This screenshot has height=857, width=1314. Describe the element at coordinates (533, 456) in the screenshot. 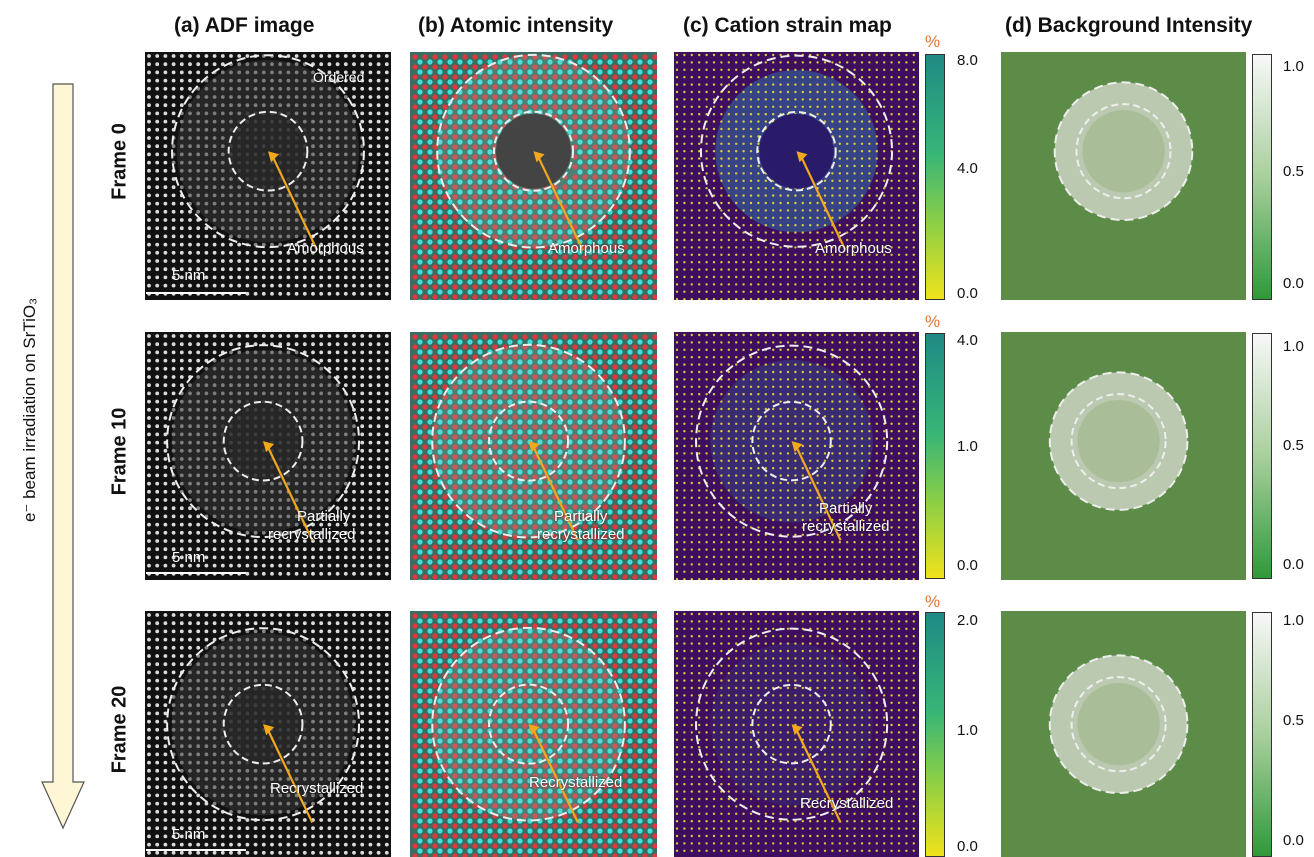

I see `atomic-panel-row1` at that location.